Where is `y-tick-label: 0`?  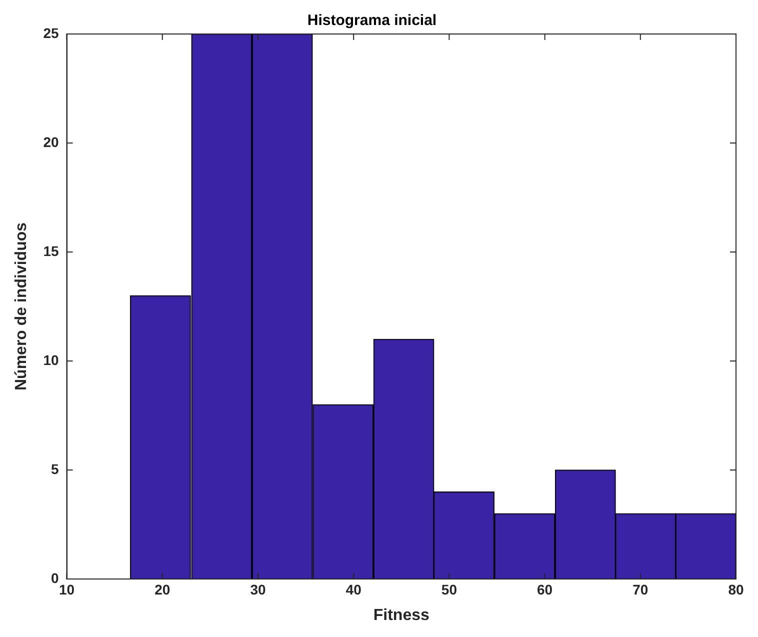
y-tick-label: 0 is located at coordinates (54, 578).